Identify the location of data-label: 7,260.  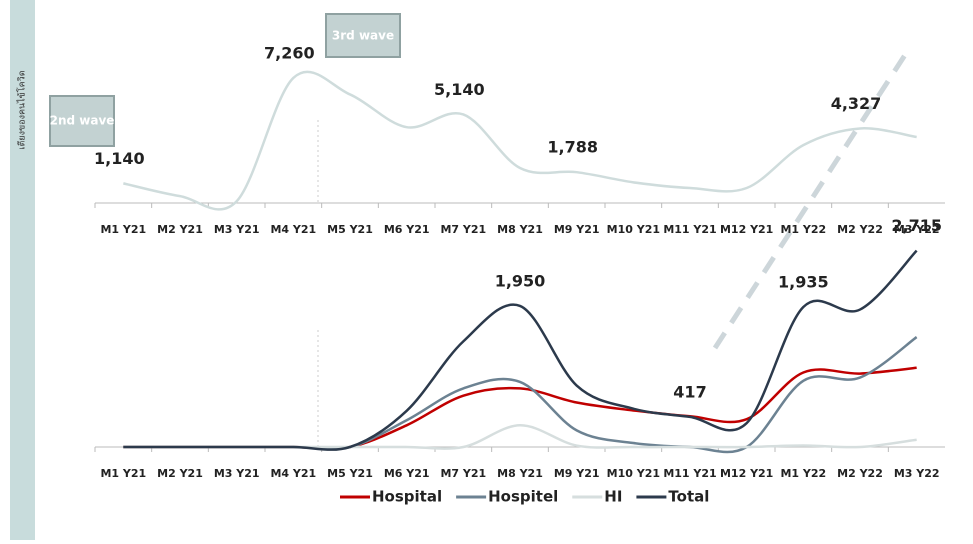
(289, 52).